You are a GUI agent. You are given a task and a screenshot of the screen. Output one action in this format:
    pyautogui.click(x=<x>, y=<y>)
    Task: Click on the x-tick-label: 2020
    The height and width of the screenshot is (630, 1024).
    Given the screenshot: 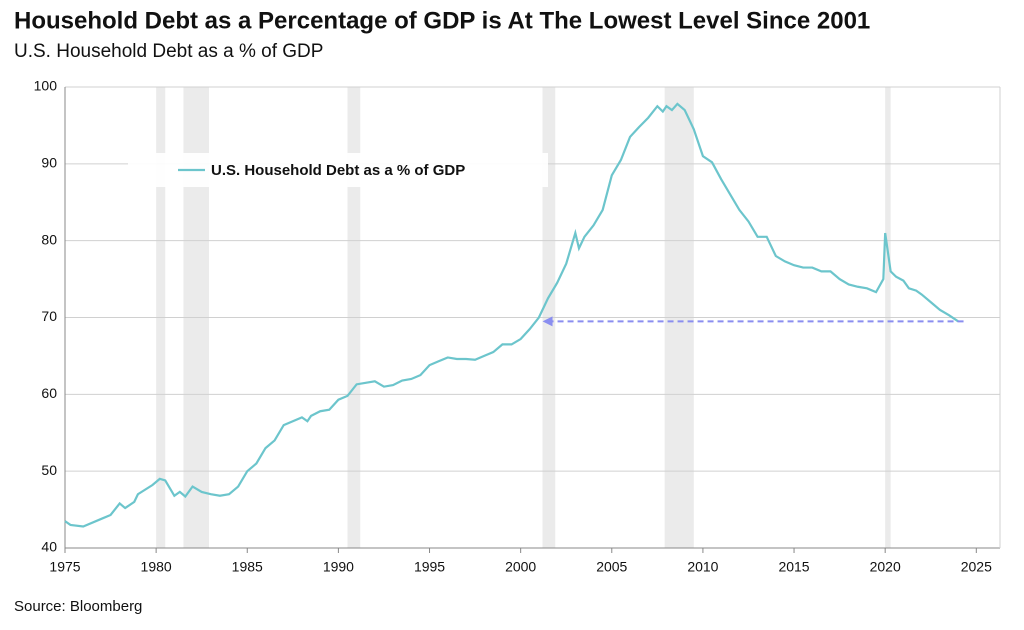 What is the action you would take?
    pyautogui.click(x=885, y=567)
    